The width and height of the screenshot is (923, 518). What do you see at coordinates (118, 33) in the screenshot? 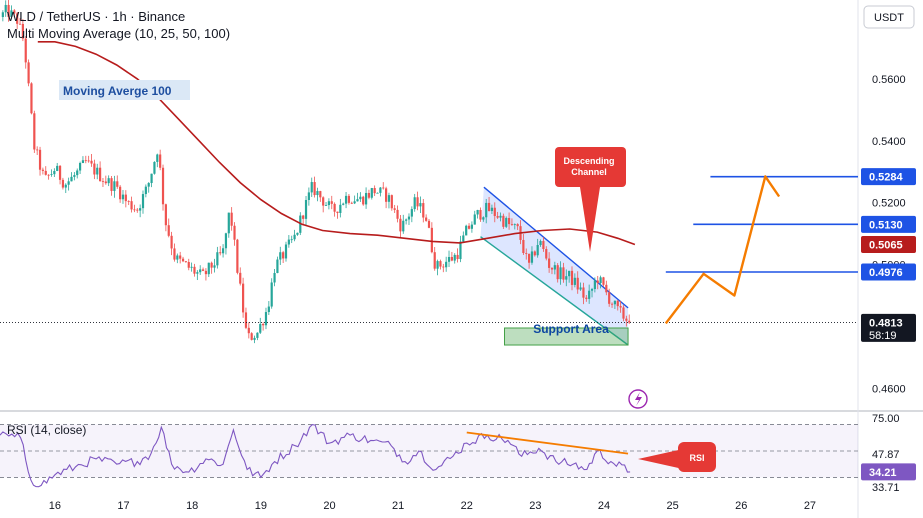
I see `indicator-title: Multi Moving Average (10, 25, 50, 100)` at bounding box center [118, 33].